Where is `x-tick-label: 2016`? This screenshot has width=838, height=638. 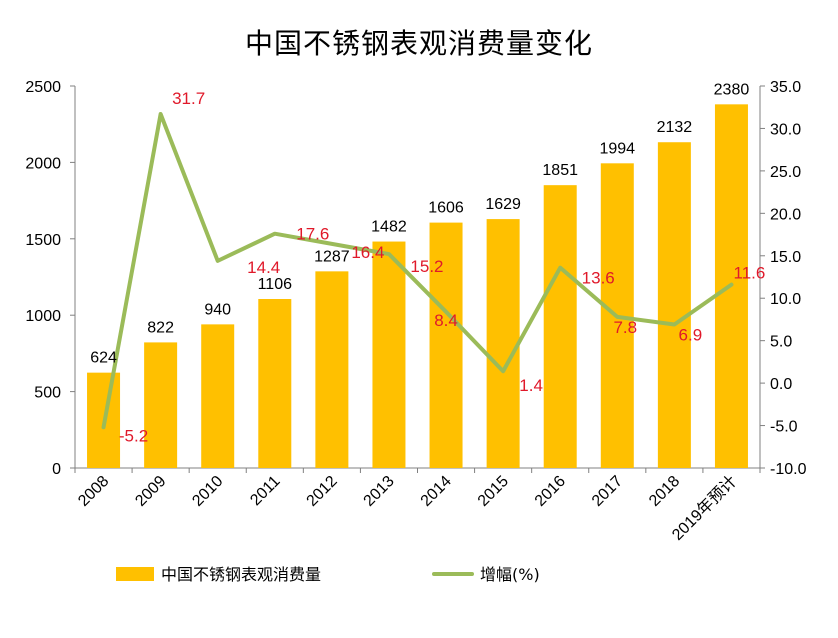
x-tick-label: 2016 is located at coordinates (550, 491).